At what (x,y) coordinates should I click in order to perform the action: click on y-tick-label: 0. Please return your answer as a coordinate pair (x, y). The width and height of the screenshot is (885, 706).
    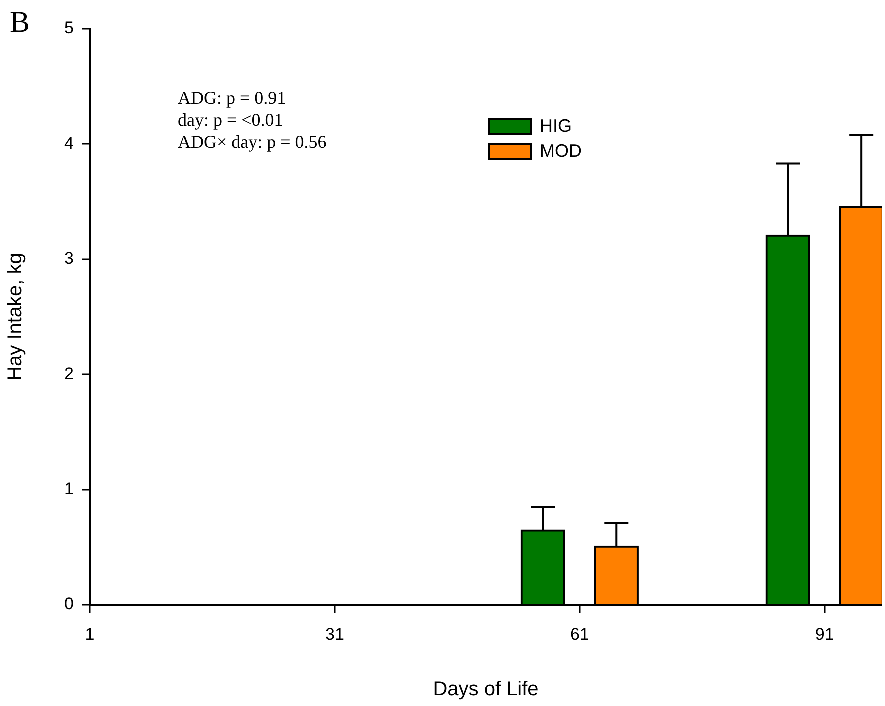
    Looking at the image, I should click on (69, 604).